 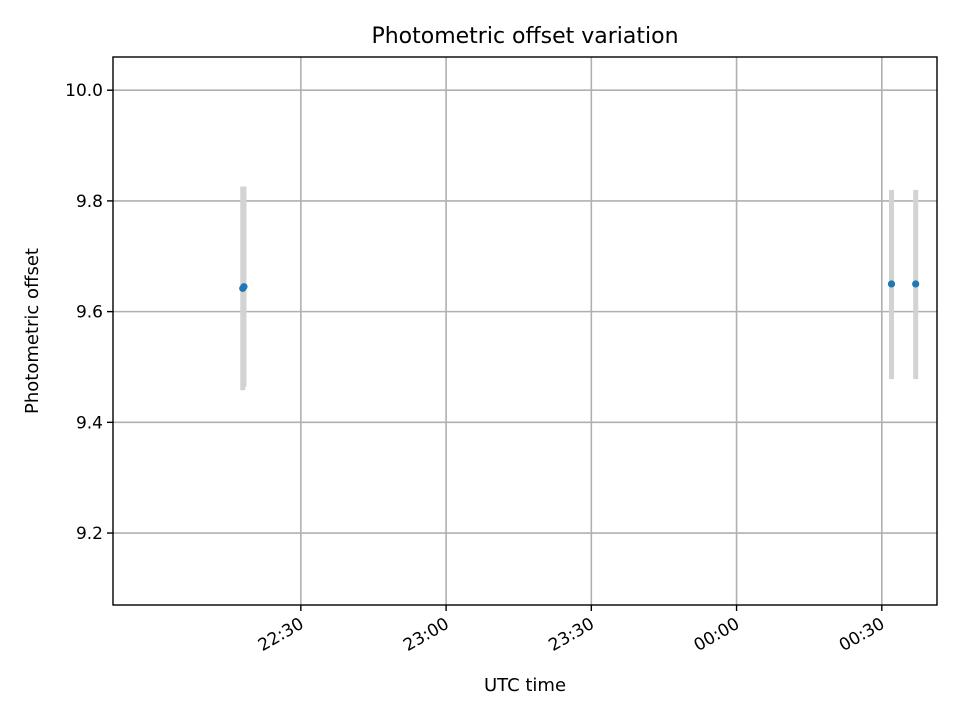 What do you see at coordinates (281, 635) in the screenshot?
I see `x-tick-label: 22:30` at bounding box center [281, 635].